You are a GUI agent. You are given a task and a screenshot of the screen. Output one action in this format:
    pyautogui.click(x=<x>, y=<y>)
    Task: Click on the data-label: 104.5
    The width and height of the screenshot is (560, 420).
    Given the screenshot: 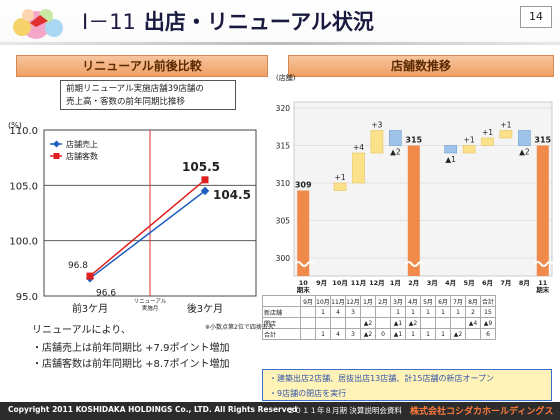 What is the action you would take?
    pyautogui.click(x=232, y=195)
    